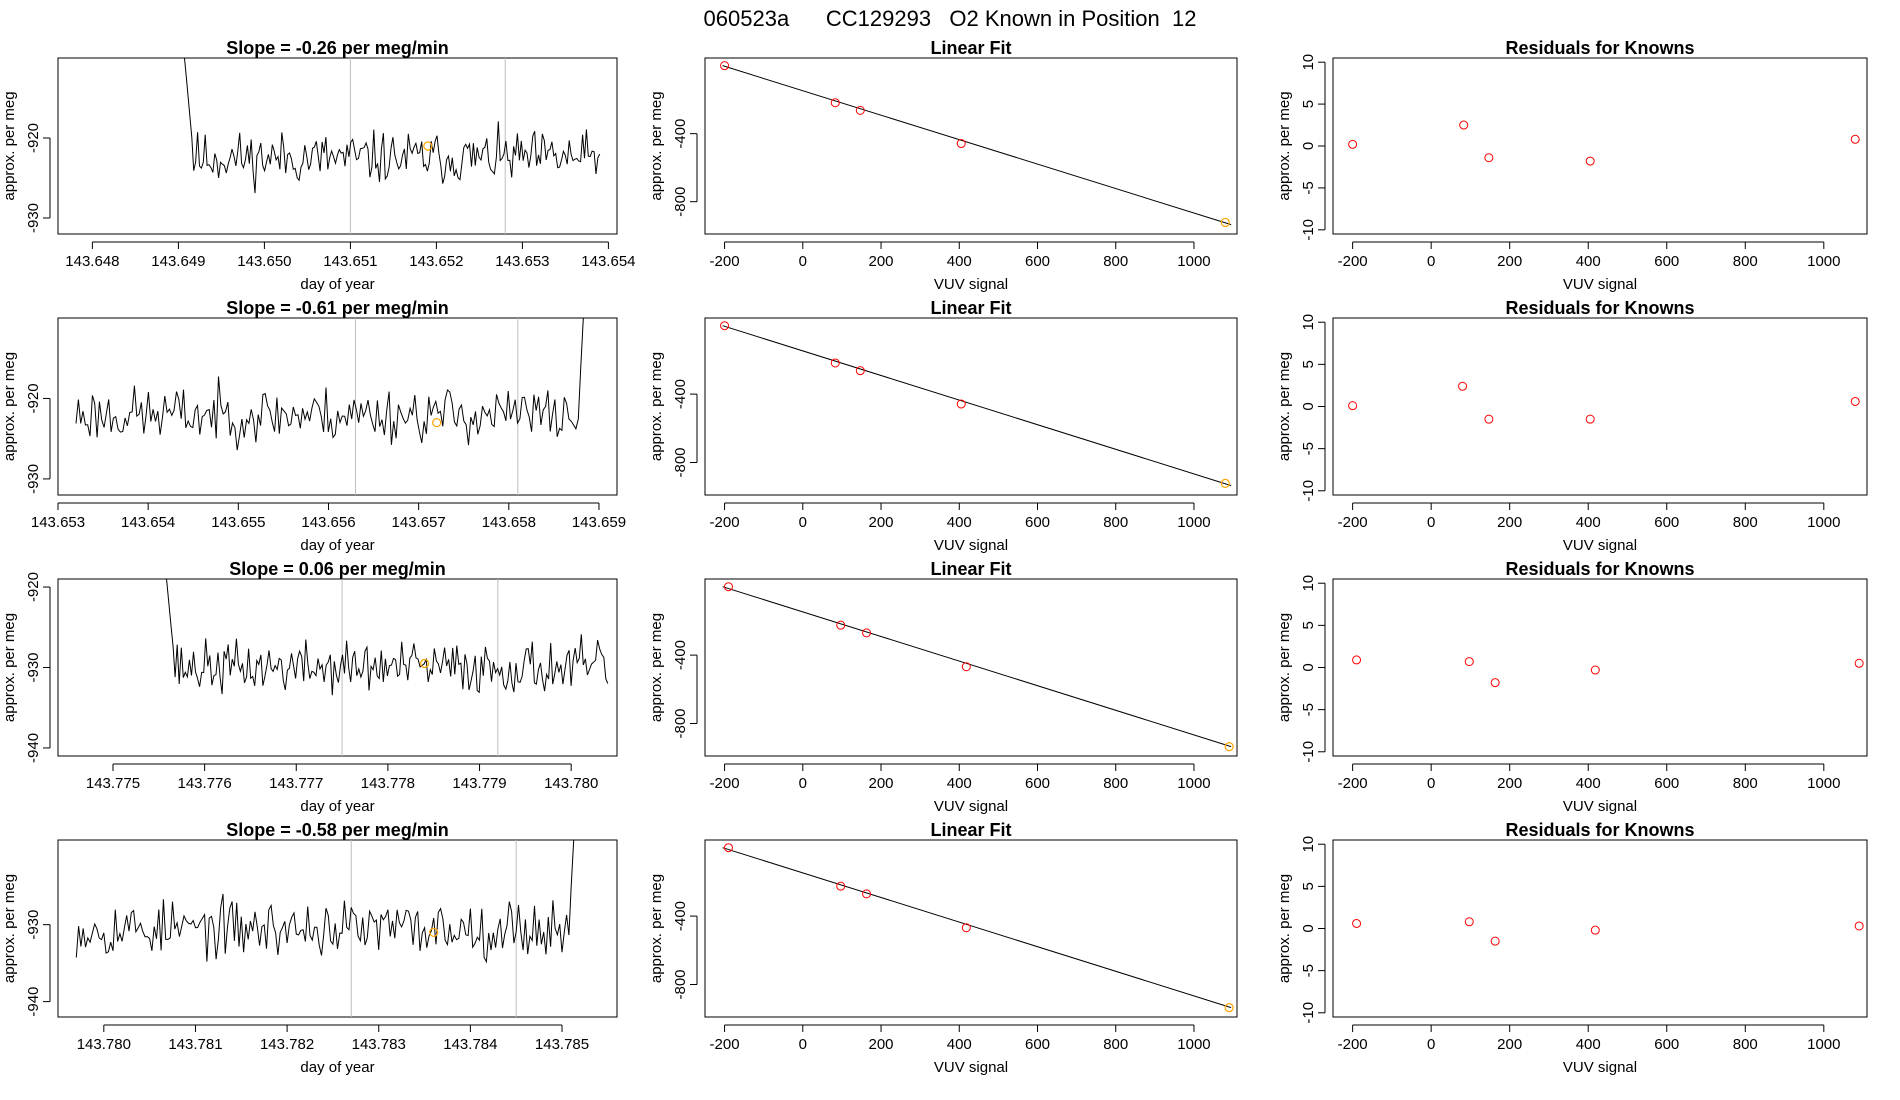  What do you see at coordinates (287, 1044) in the screenshot?
I see `x-tick-label: 143.782` at bounding box center [287, 1044].